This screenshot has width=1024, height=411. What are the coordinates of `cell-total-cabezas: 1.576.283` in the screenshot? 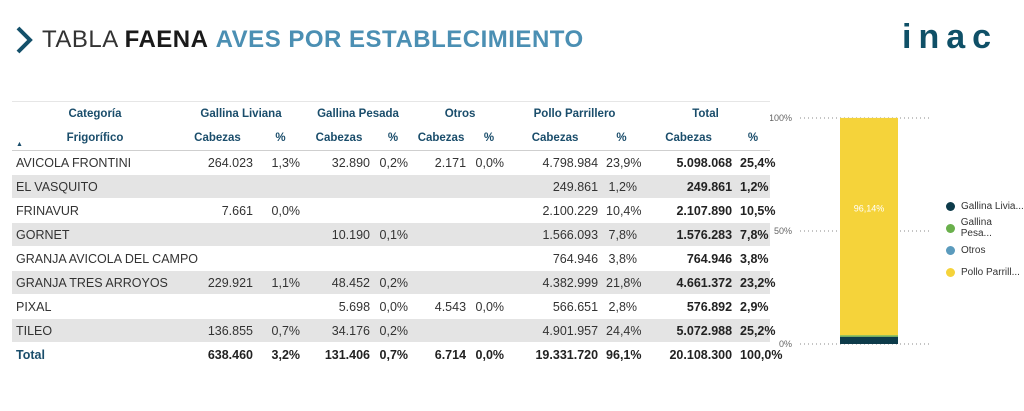 It's located at (689, 234).